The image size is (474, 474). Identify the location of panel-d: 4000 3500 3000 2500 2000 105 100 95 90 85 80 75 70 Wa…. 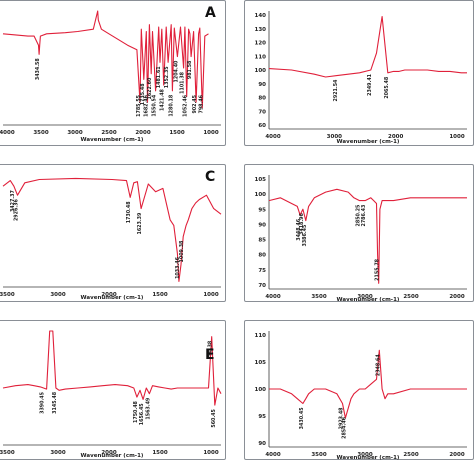
(359, 233).